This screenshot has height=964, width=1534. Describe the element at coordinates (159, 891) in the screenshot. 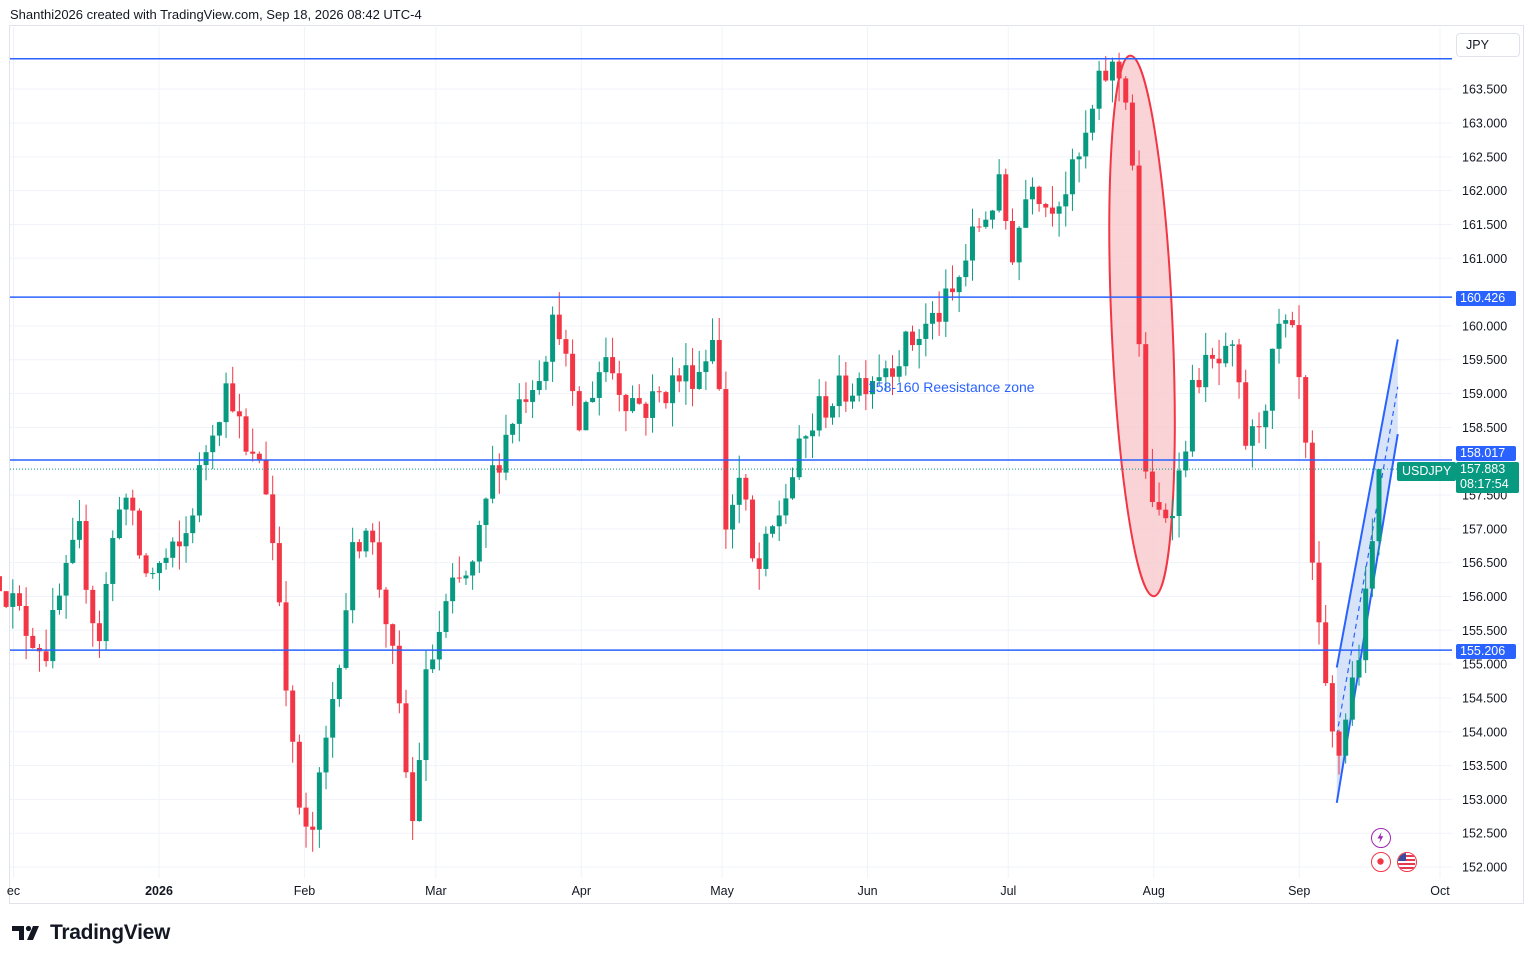

I see `x-tick-label: 2026` at that location.